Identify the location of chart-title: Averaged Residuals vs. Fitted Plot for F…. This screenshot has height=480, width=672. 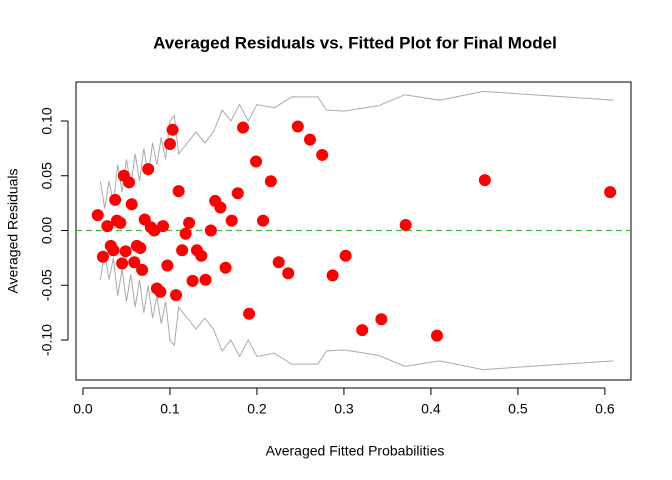
(355, 42).